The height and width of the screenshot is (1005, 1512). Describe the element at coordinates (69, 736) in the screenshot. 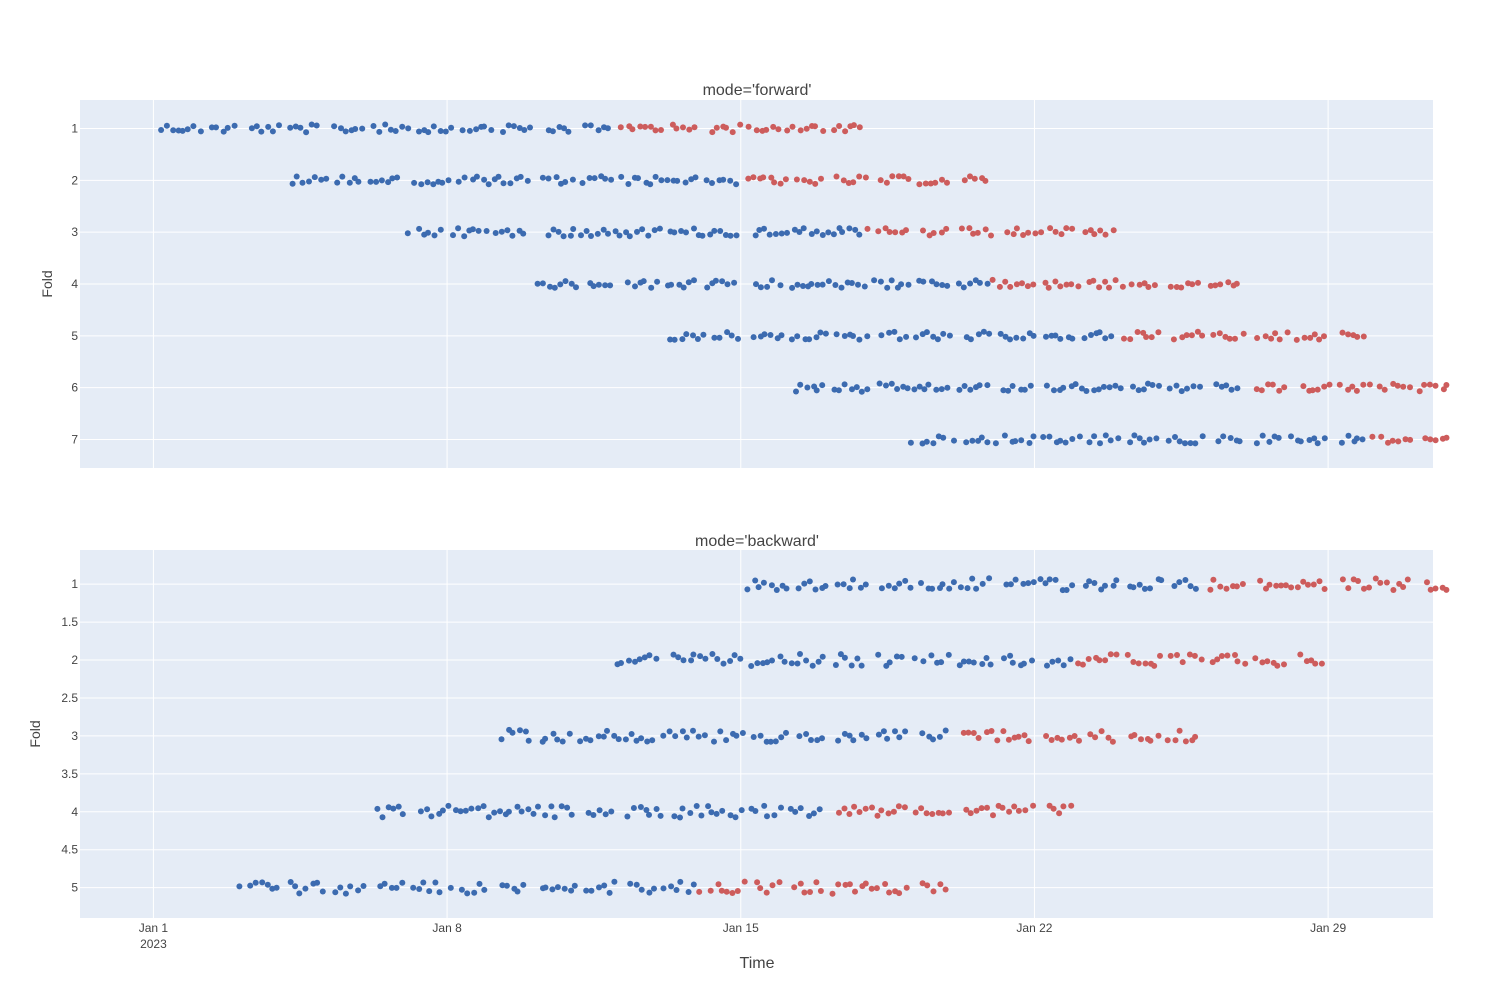

I see `y-ticks-backward: 1 1.5 2 2.5 3 3.5 4 4.5 5` at that location.